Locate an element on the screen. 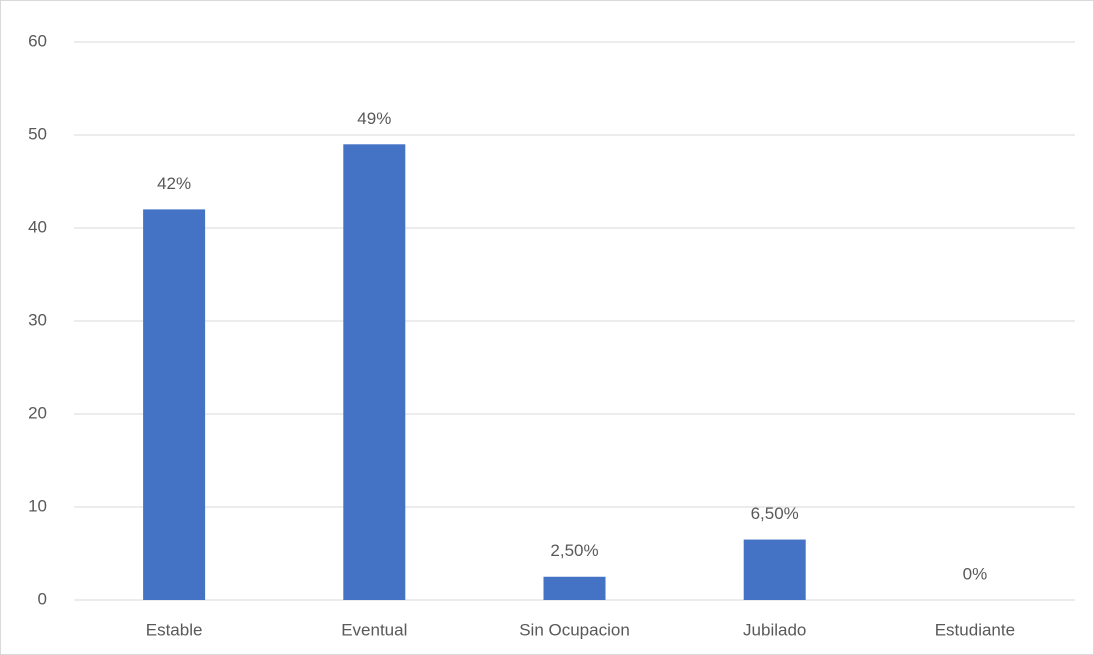 The height and width of the screenshot is (655, 1094). y-tick-label: 10 is located at coordinates (37, 505).